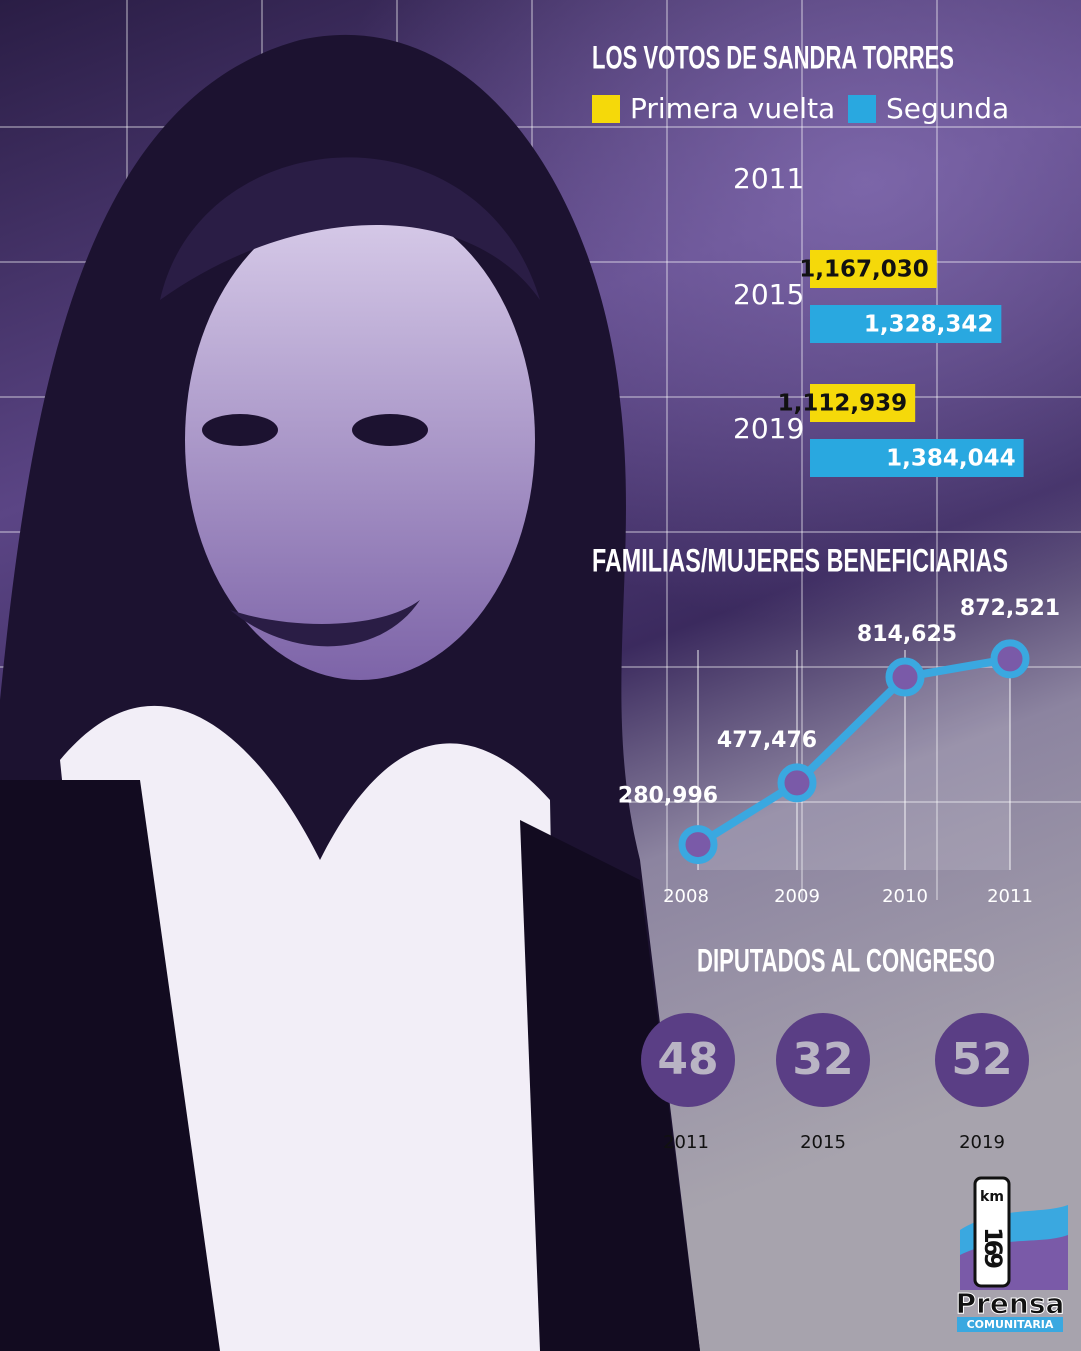  What do you see at coordinates (686, 896) in the screenshot?
I see `x-tick-label: 2008` at bounding box center [686, 896].